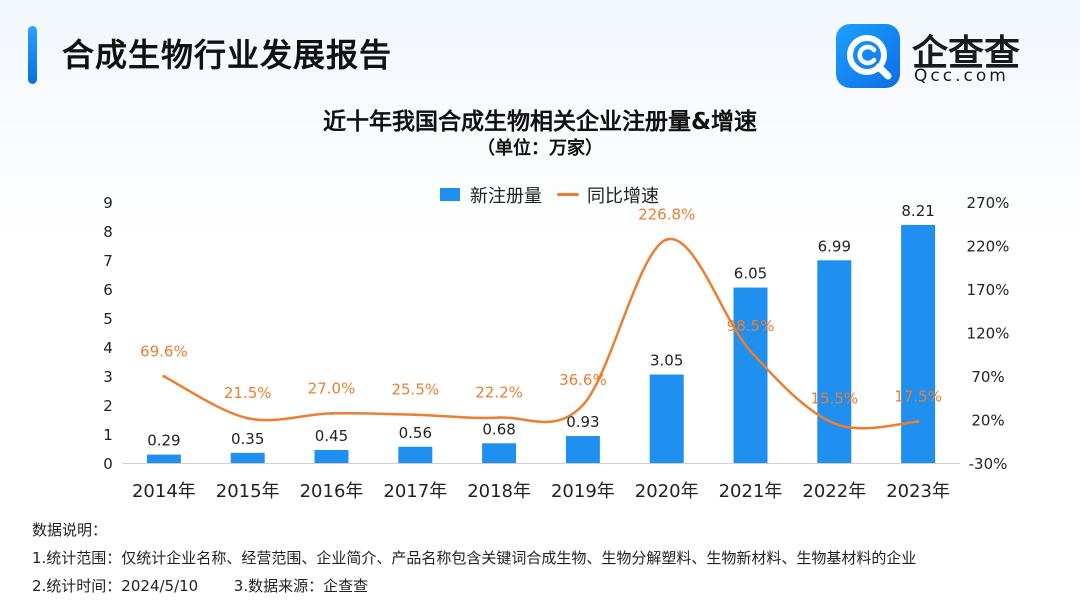 The width and height of the screenshot is (1080, 608). I want to click on page-title: 合成生物行业发展报告, so click(227, 55).